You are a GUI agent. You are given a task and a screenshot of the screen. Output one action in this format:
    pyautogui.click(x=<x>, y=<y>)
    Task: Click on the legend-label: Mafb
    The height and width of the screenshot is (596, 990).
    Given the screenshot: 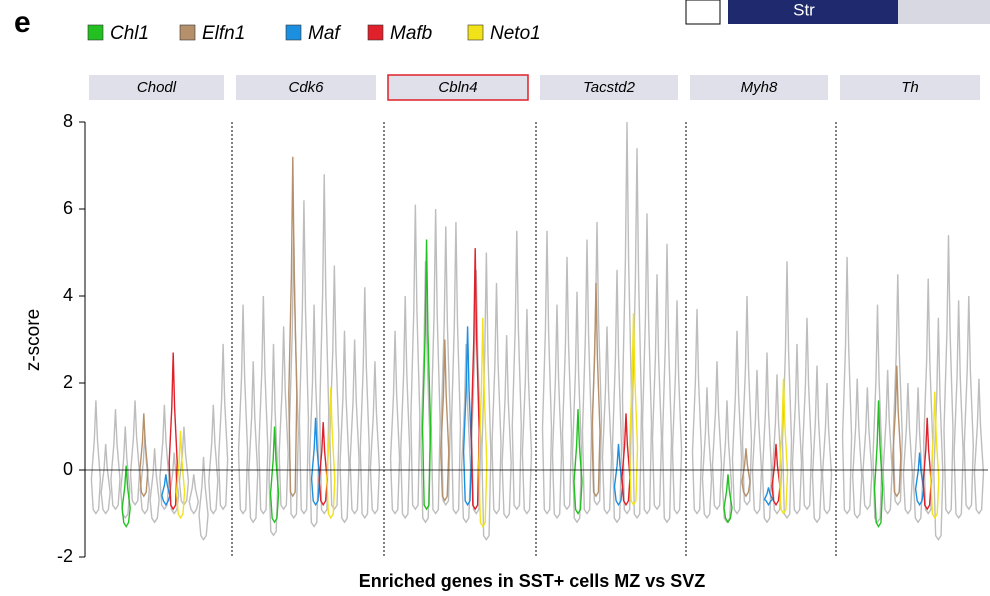 What is the action you would take?
    pyautogui.click(x=411, y=33)
    